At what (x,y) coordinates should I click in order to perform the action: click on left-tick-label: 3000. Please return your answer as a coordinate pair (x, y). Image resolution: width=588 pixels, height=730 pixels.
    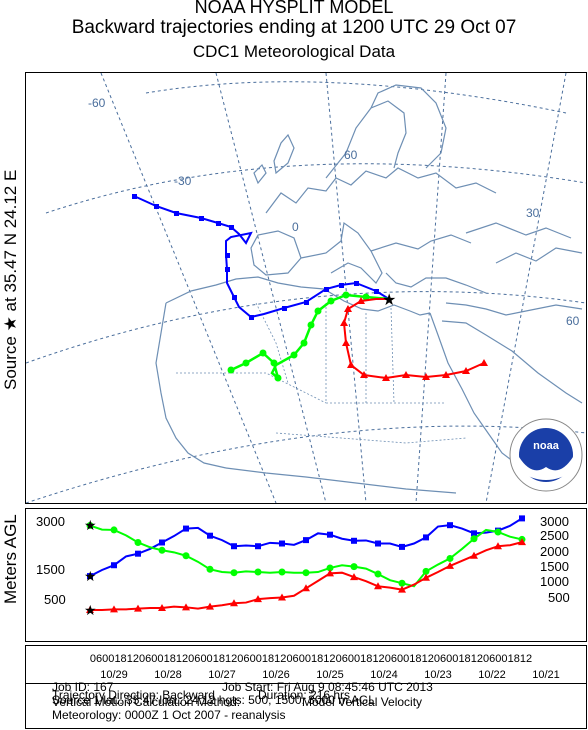
    Looking at the image, I should click on (50, 521).